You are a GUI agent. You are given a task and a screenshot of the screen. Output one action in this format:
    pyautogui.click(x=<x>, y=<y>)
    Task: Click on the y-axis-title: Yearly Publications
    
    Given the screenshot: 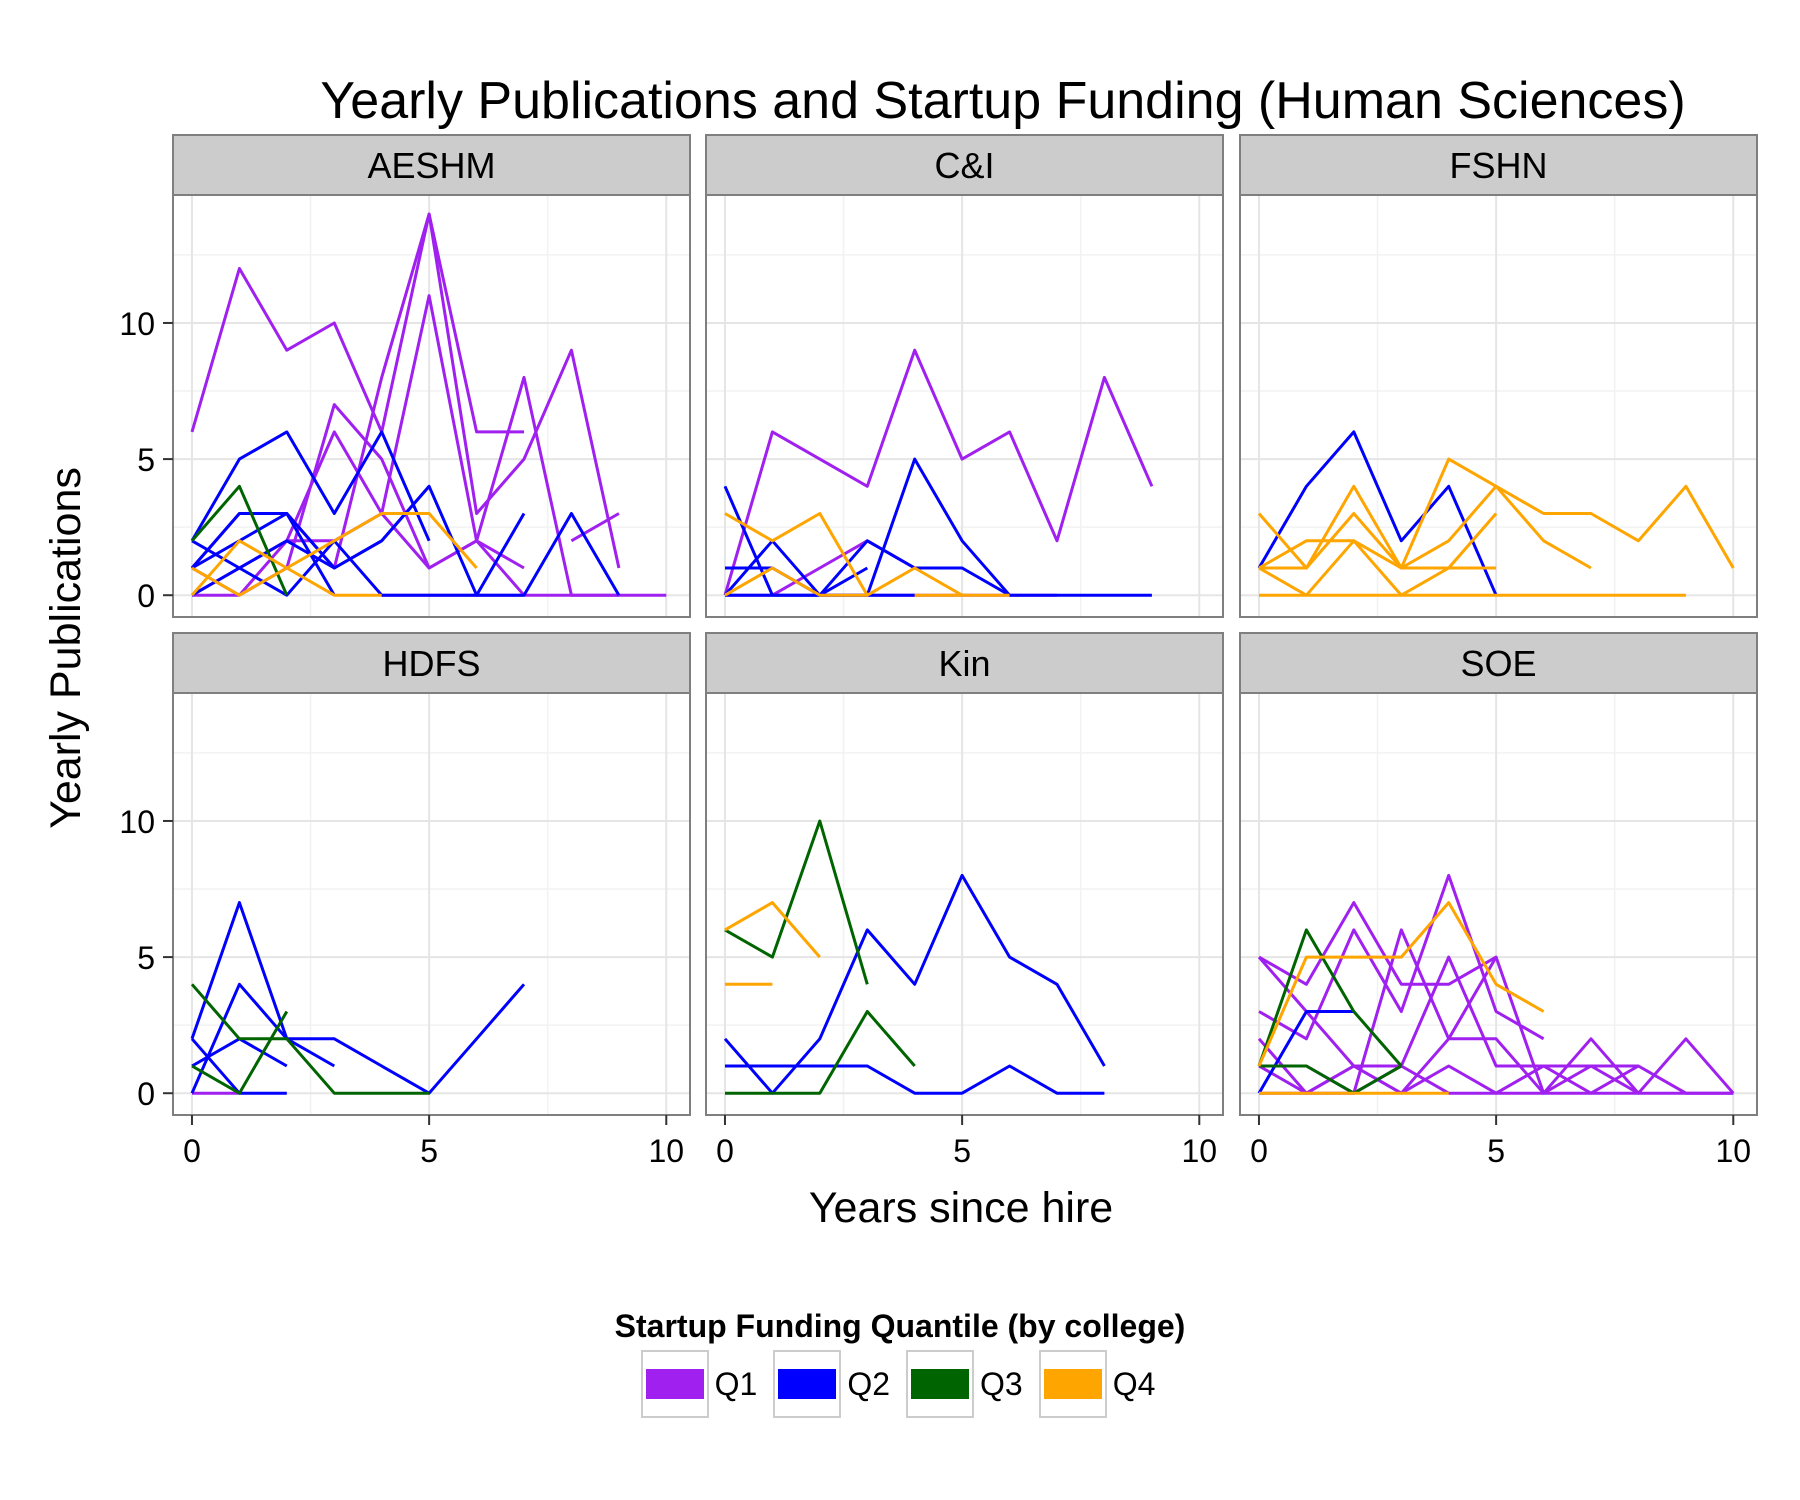 What is the action you would take?
    pyautogui.click(x=66, y=648)
    